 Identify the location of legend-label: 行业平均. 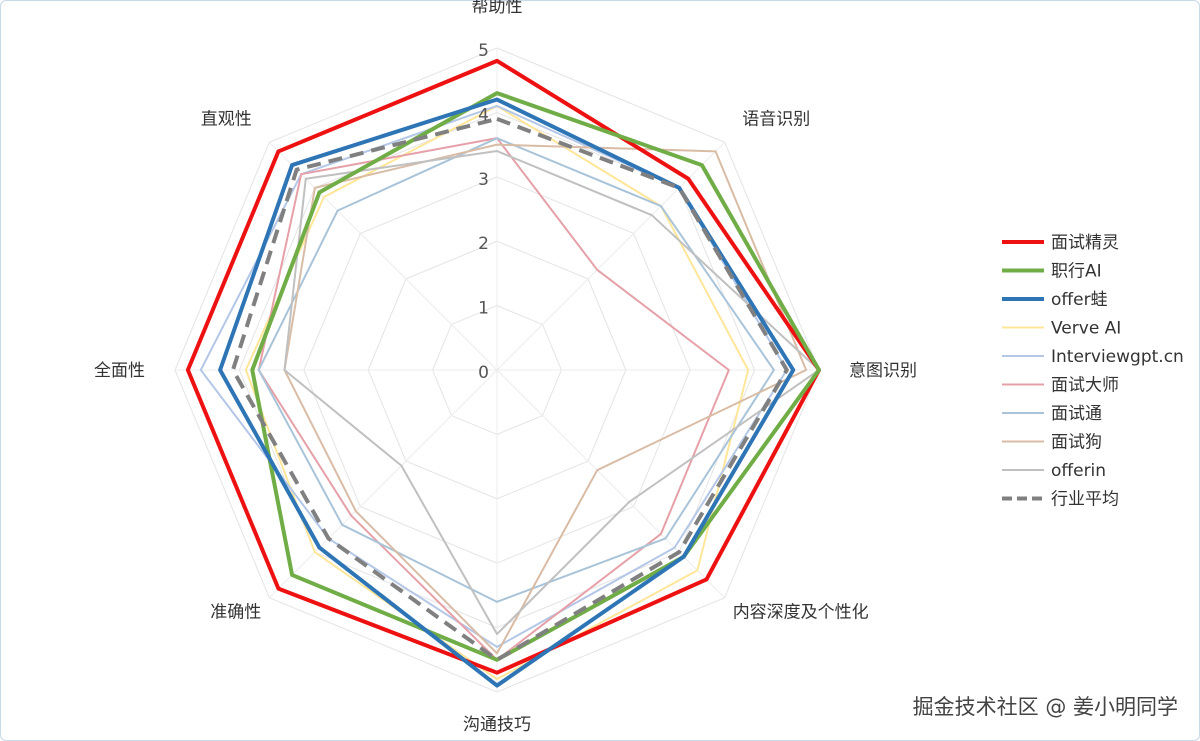
(1085, 500).